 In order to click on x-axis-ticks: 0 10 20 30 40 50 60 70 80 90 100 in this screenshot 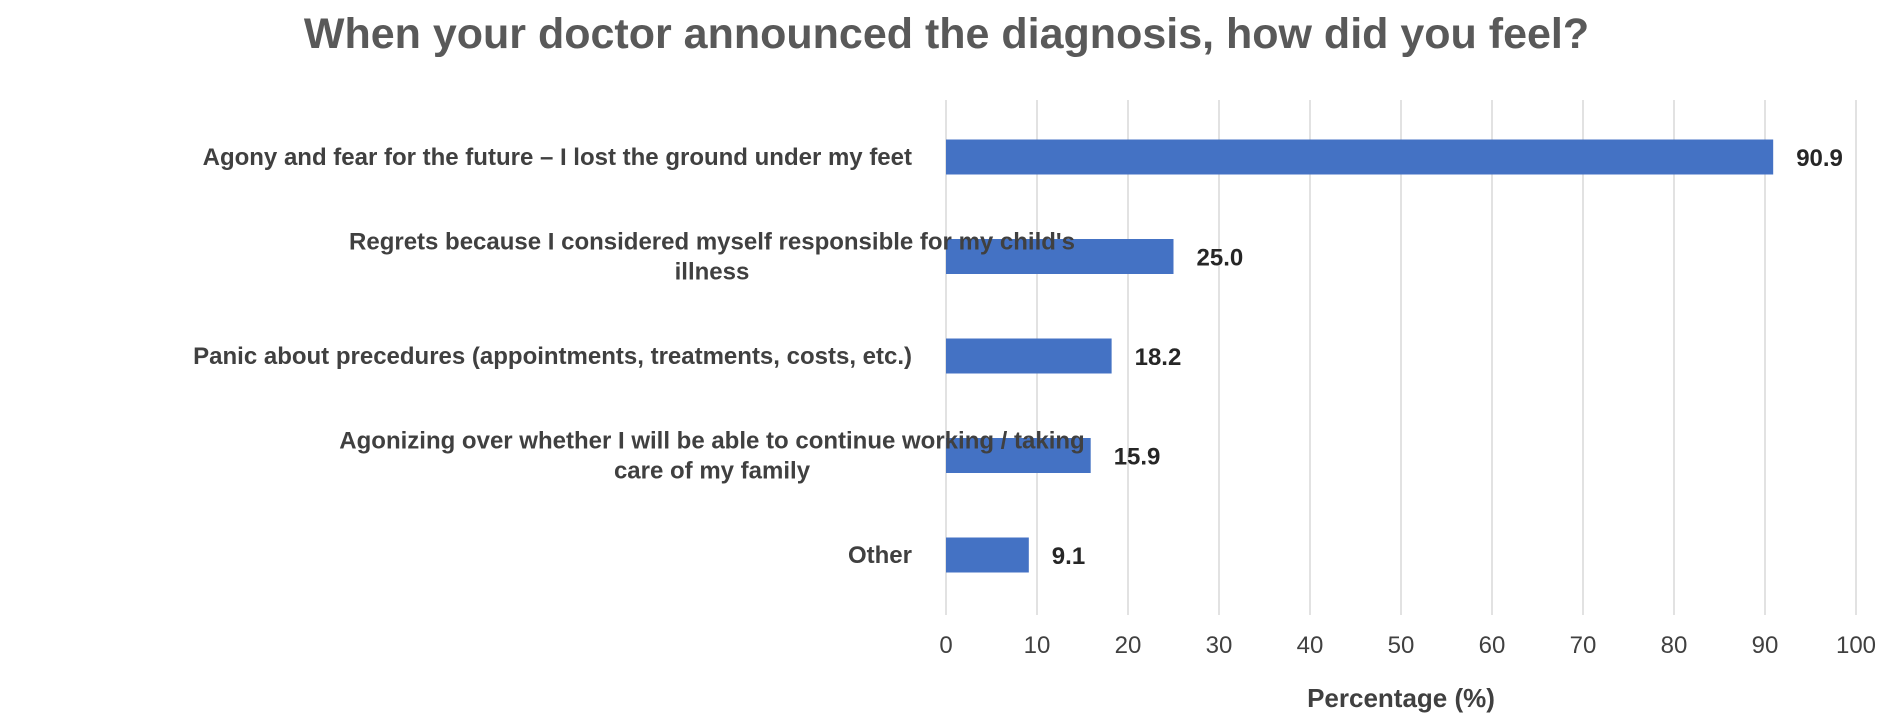, I will do `click(1407, 645)`.